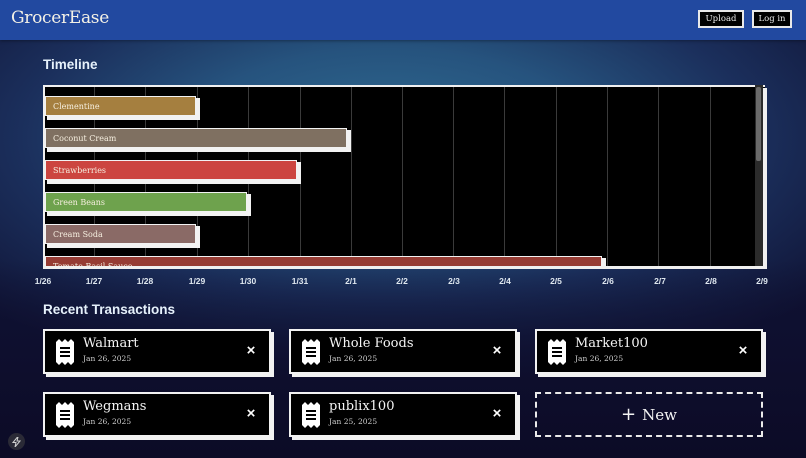 The image size is (806, 458). What do you see at coordinates (405, 267) in the screenshot?
I see `chart-frame-bottom` at bounding box center [405, 267].